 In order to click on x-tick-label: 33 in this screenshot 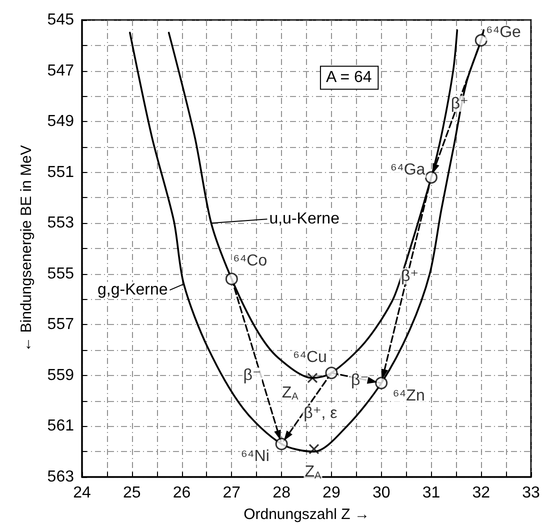, I will do `click(531, 493)`.